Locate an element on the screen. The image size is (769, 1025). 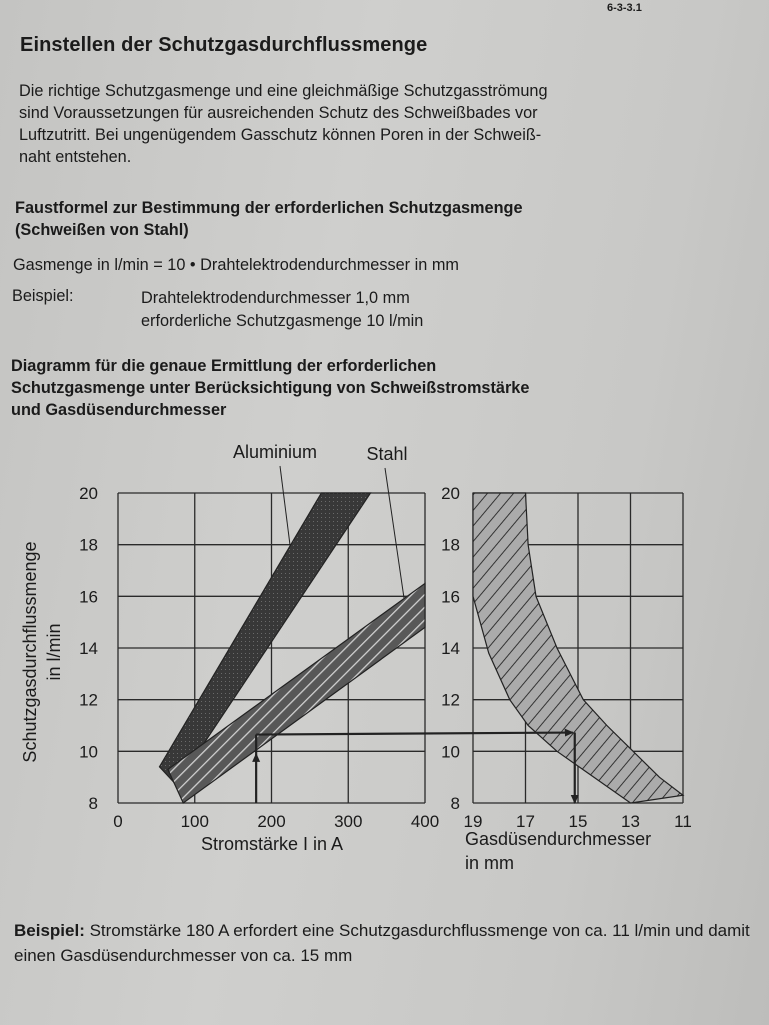
page-title: Einstellen der Schutzgasdurchflussmenge is located at coordinates (224, 45).